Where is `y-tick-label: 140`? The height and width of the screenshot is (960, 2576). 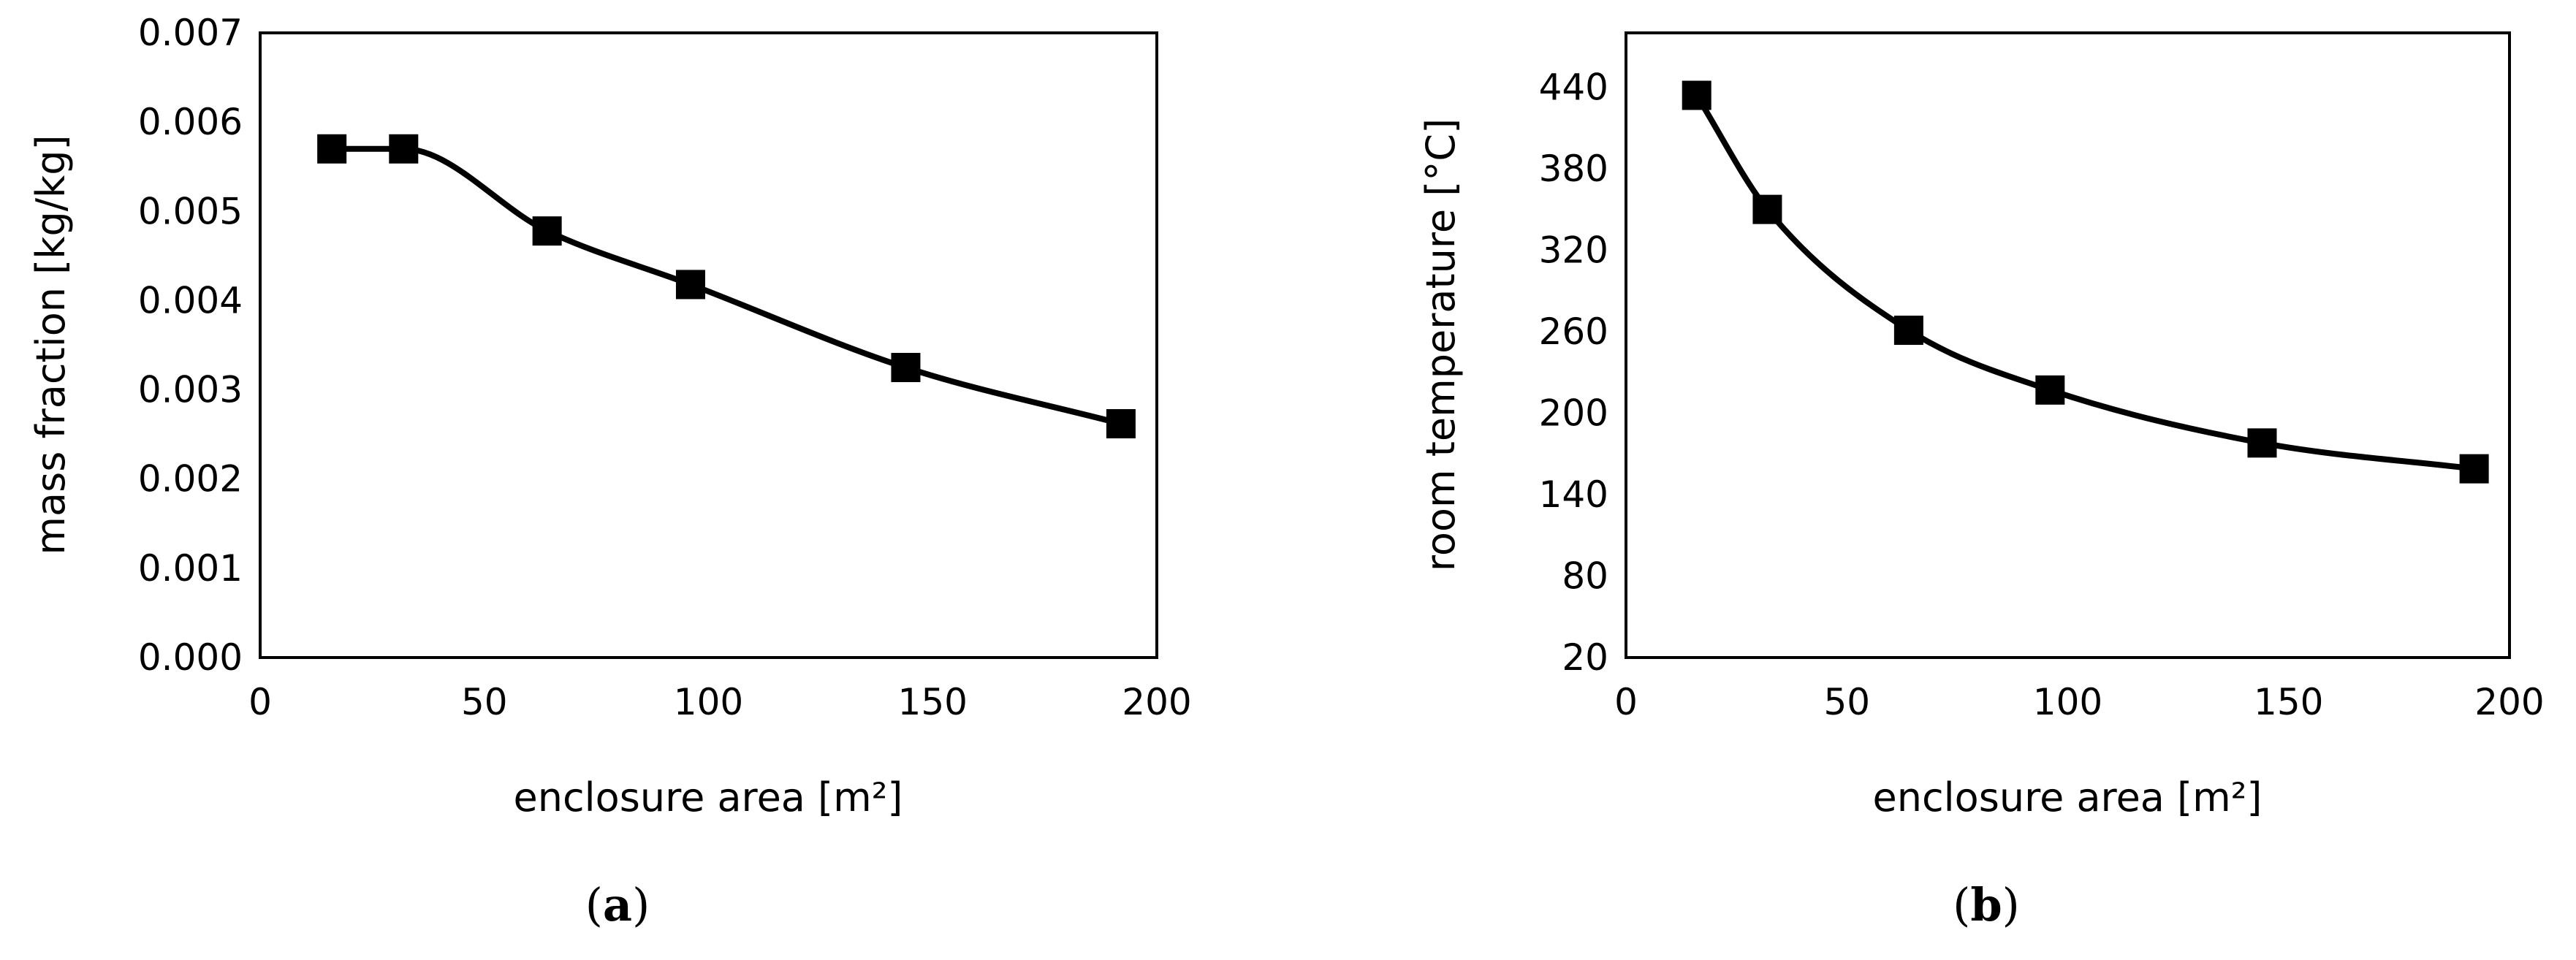
y-tick-label: 140 is located at coordinates (1574, 494).